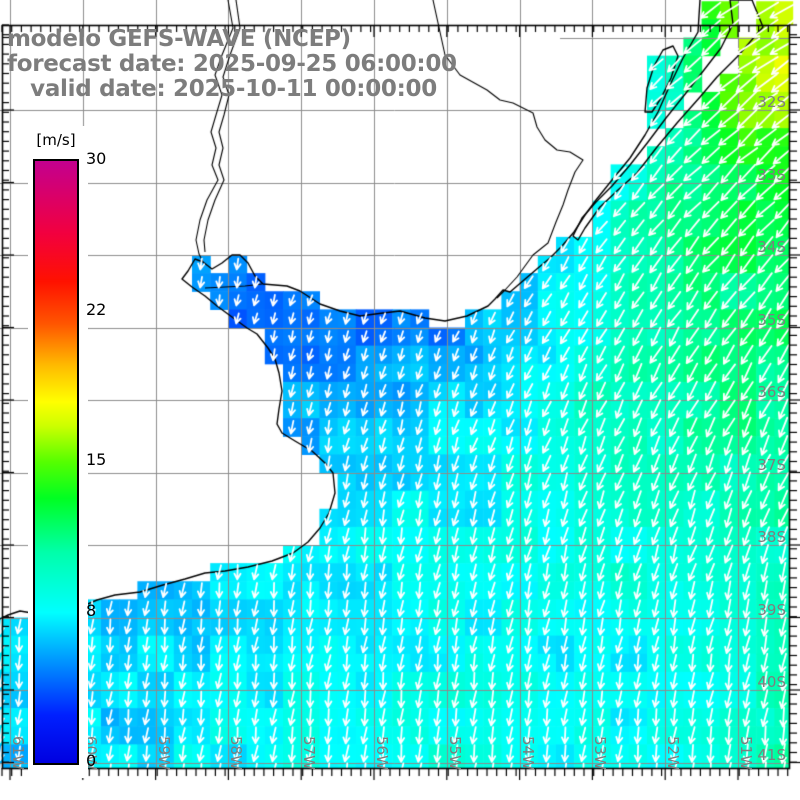 The width and height of the screenshot is (800, 800). What do you see at coordinates (746, 753) in the screenshot?
I see `lon-label: 51W` at bounding box center [746, 753].